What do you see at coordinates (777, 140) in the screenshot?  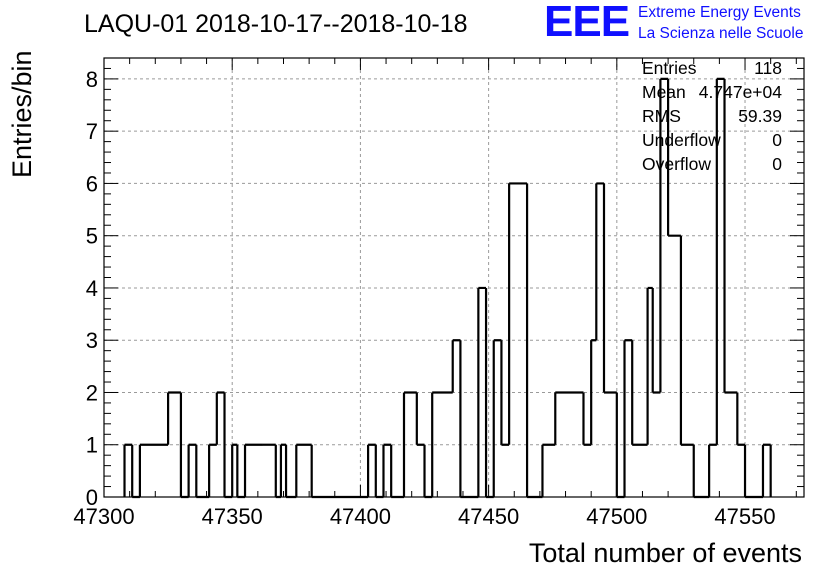 I see `stat-underflow-value: 0` at bounding box center [777, 140].